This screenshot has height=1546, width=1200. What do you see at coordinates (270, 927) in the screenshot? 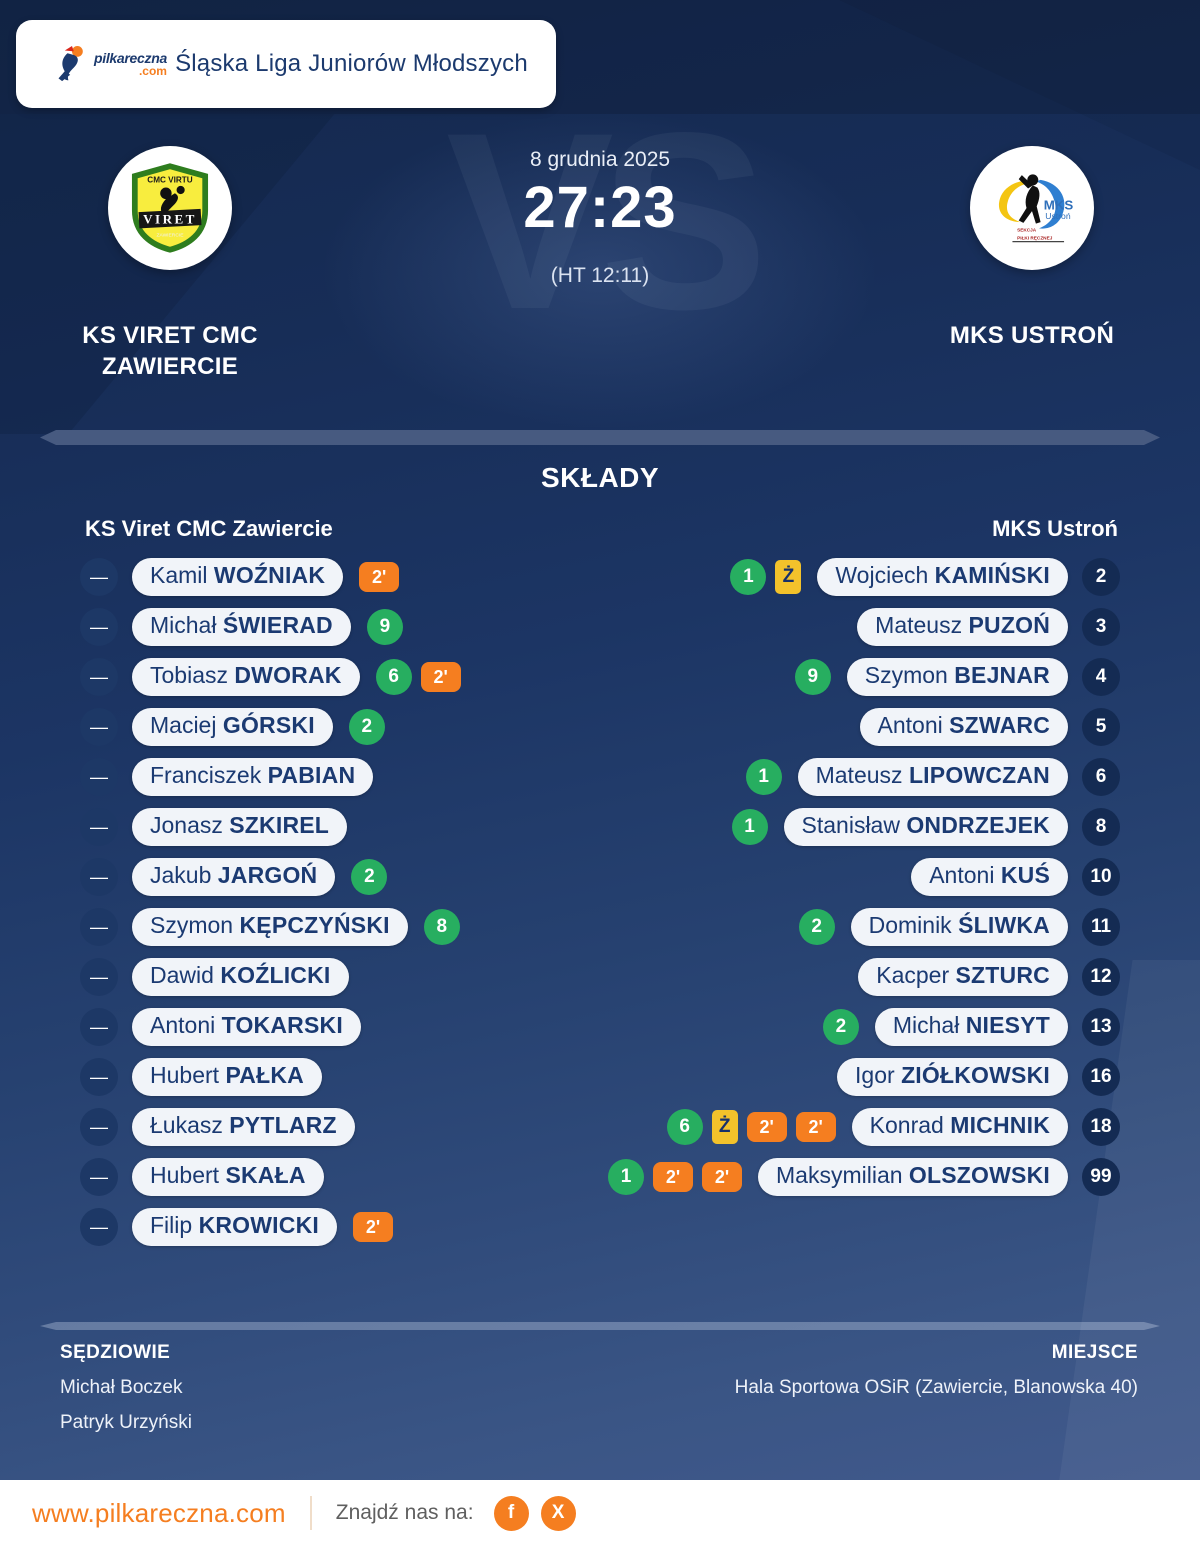
I see `player-name-pill: Szymon KĘPCZYŃSKI` at bounding box center [270, 927].